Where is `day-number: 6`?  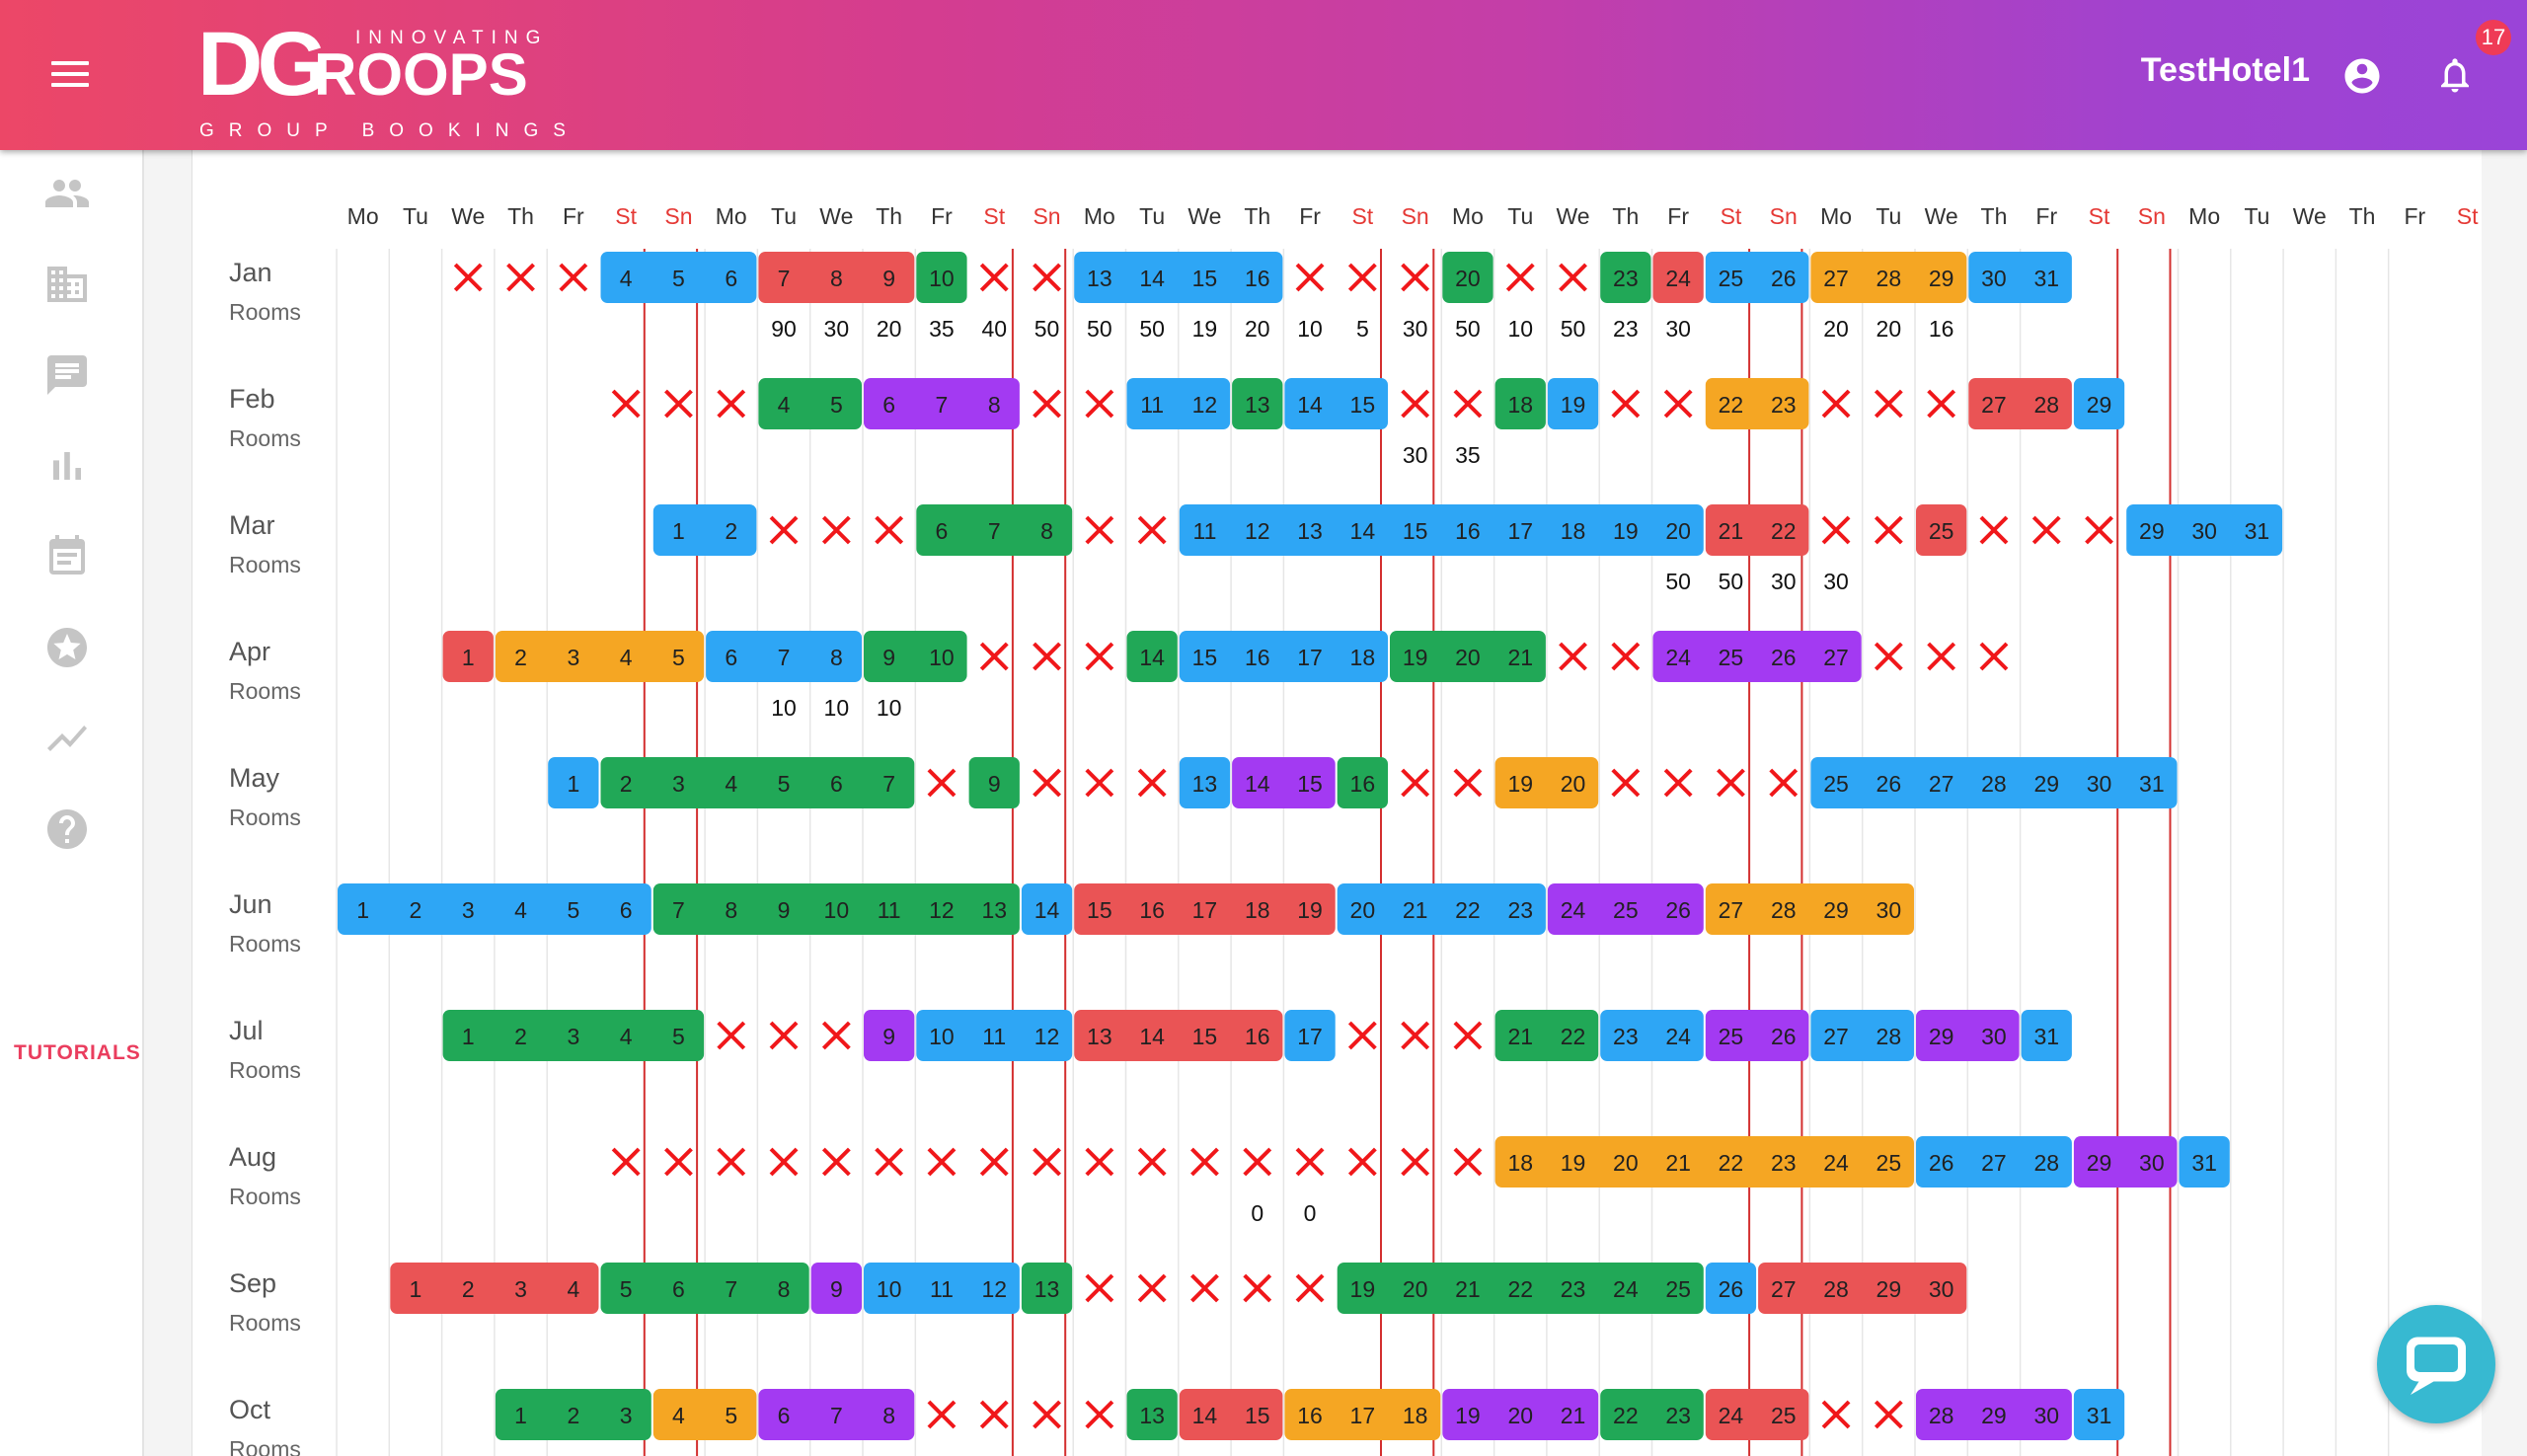 day-number: 6 is located at coordinates (678, 1289).